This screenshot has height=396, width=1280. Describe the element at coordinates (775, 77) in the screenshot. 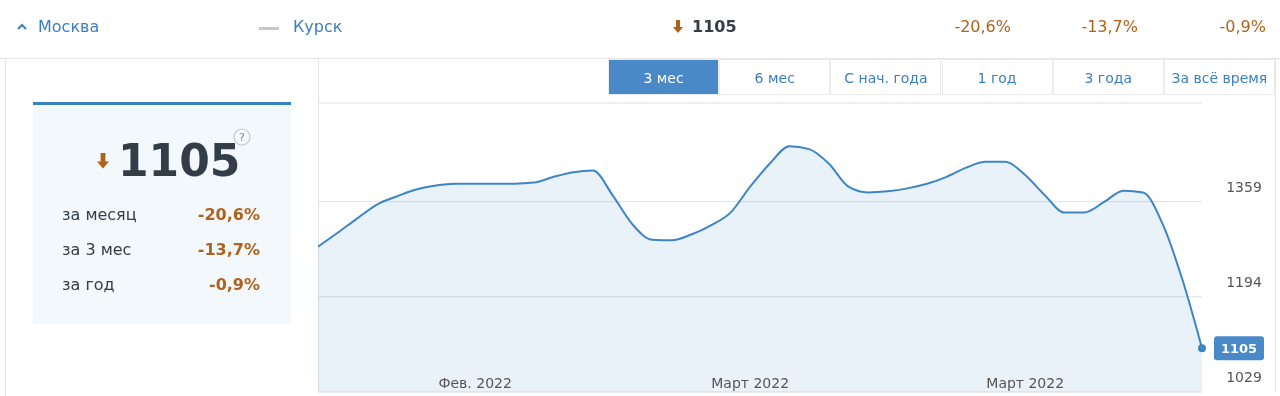

I see `text: 6 мес` at that location.